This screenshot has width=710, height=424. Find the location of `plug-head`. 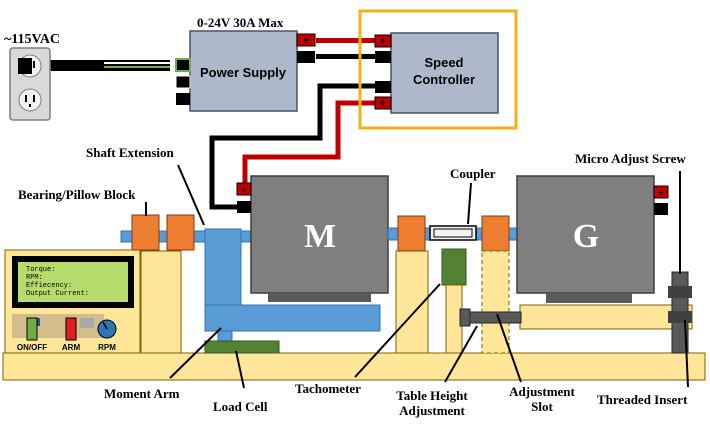

plug-head is located at coordinates (25, 66).